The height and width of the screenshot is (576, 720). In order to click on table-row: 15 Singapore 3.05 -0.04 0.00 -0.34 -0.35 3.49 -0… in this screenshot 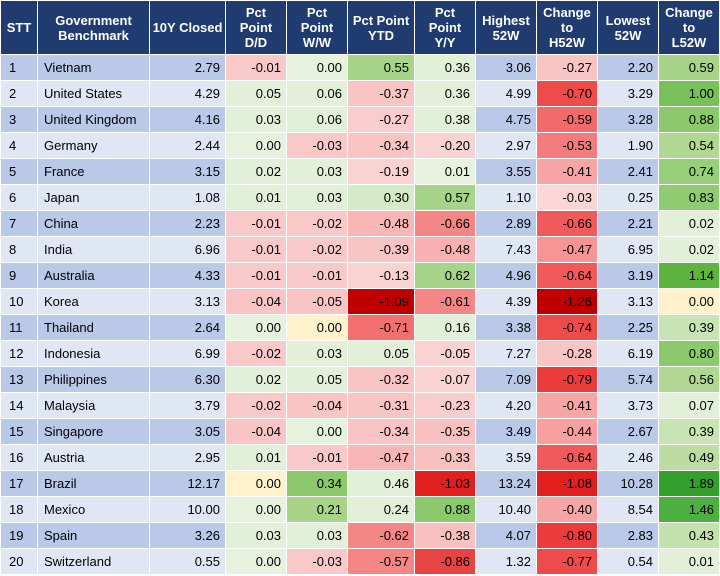, I will do `click(360, 431)`.